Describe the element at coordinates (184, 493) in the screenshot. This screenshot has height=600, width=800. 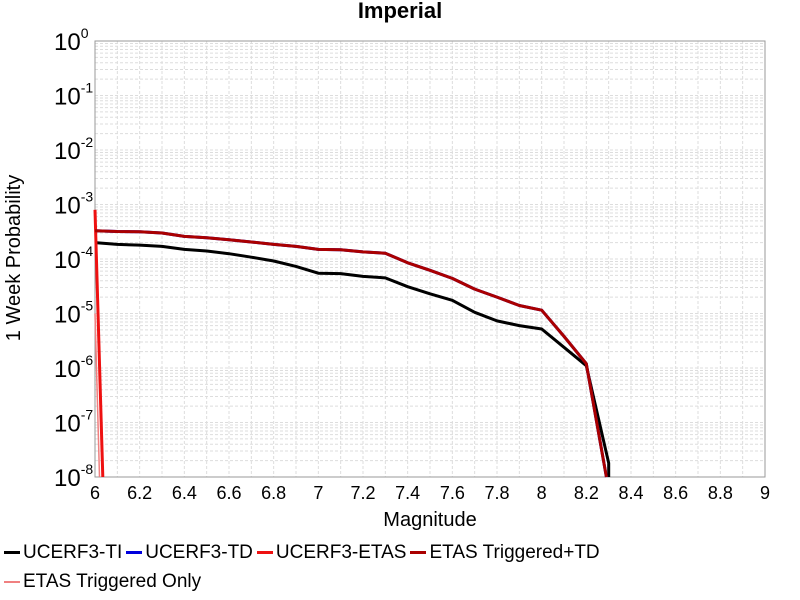
I see `x-tick-label: 6.4` at that location.